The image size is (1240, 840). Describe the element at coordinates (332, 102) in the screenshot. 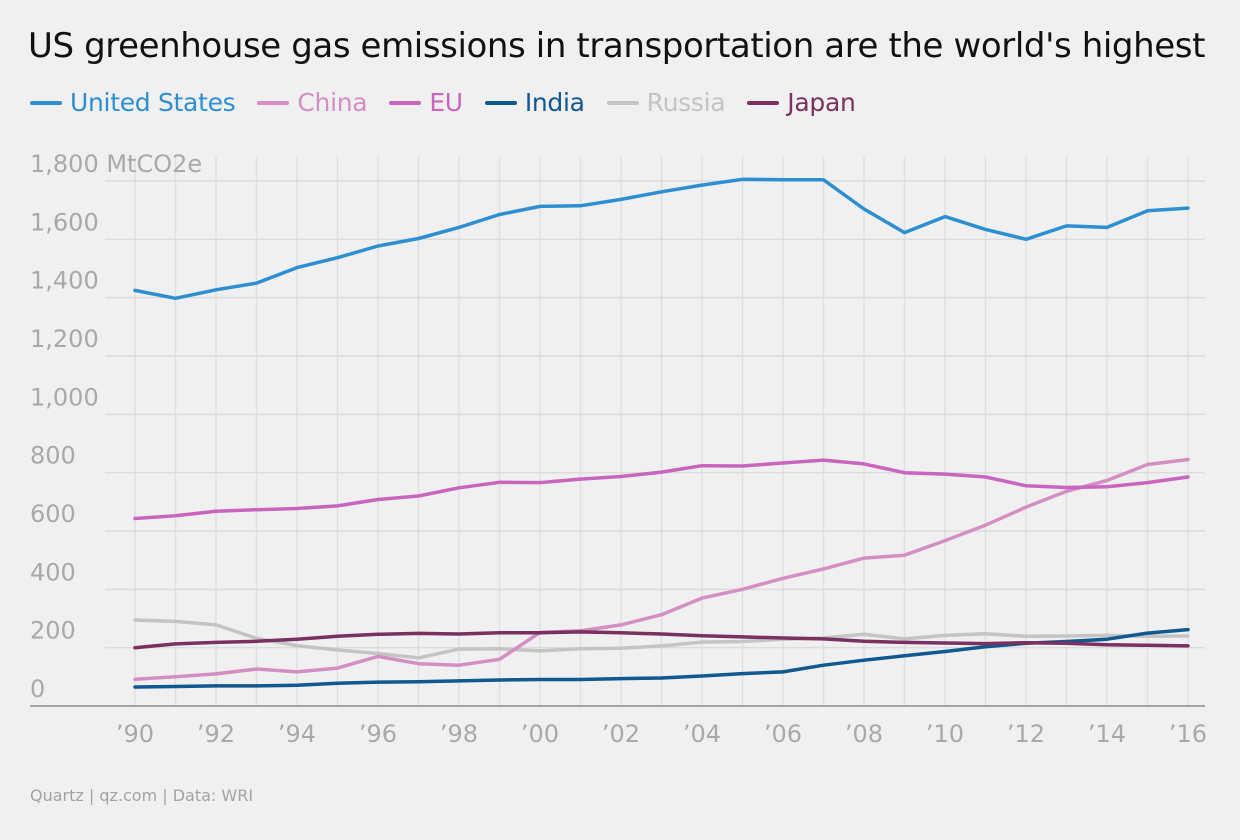

I see `legend-label-china: China` at that location.